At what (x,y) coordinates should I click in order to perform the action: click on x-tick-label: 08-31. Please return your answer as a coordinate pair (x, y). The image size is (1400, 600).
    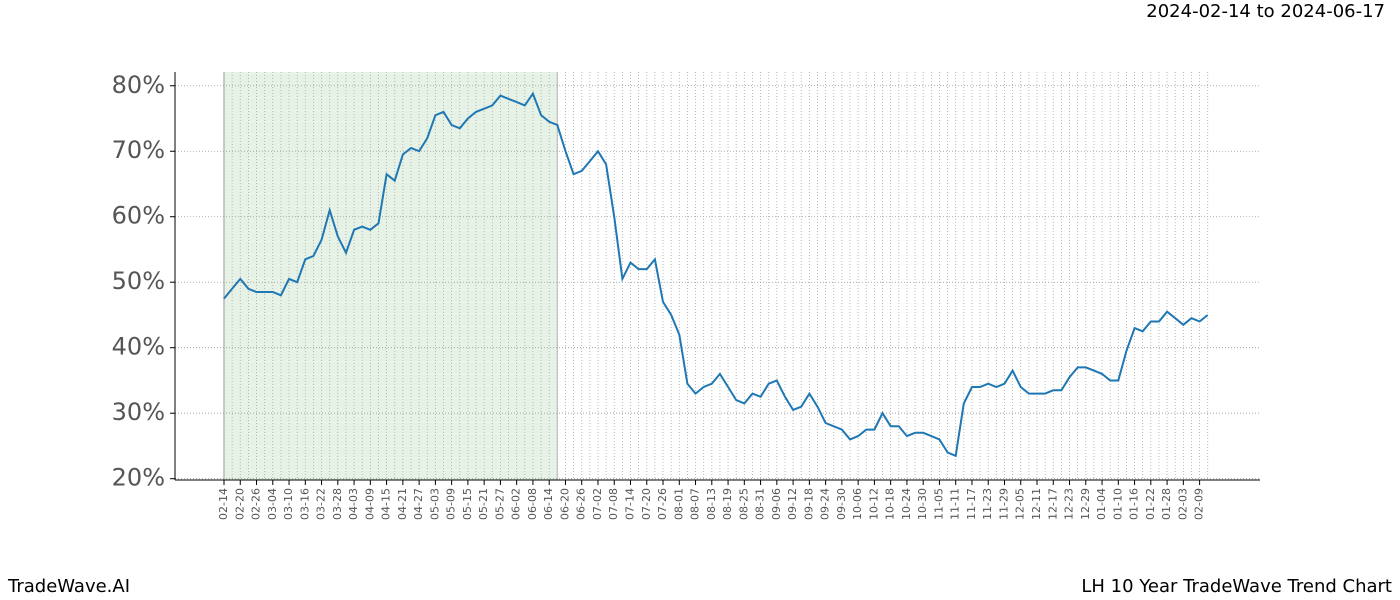
    Looking at the image, I should click on (760, 504).